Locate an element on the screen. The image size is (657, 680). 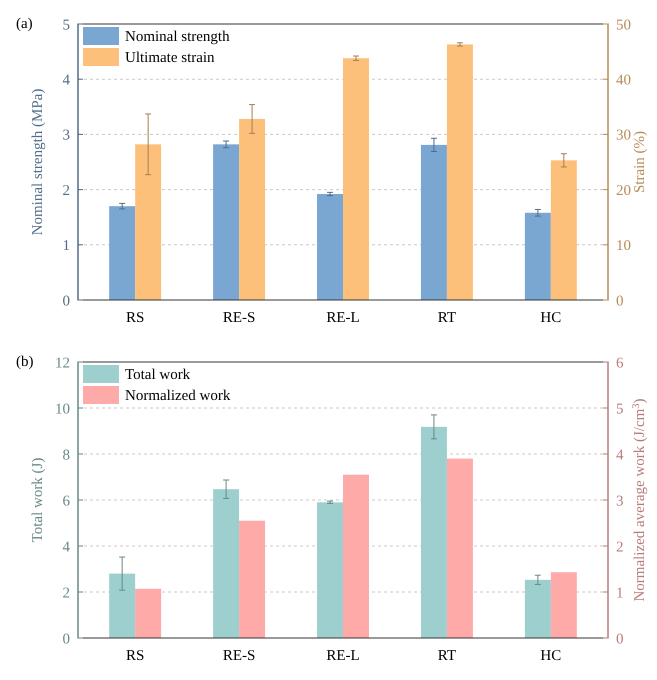
y2-tick-label: 20 is located at coordinates (623, 190).